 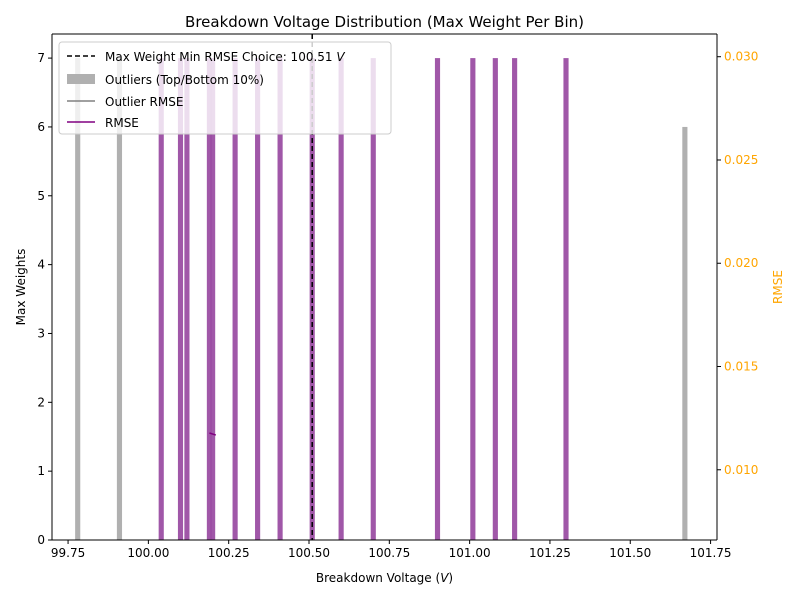 What do you see at coordinates (711, 553) in the screenshot?
I see `x-tick-label: 101.75` at bounding box center [711, 553].